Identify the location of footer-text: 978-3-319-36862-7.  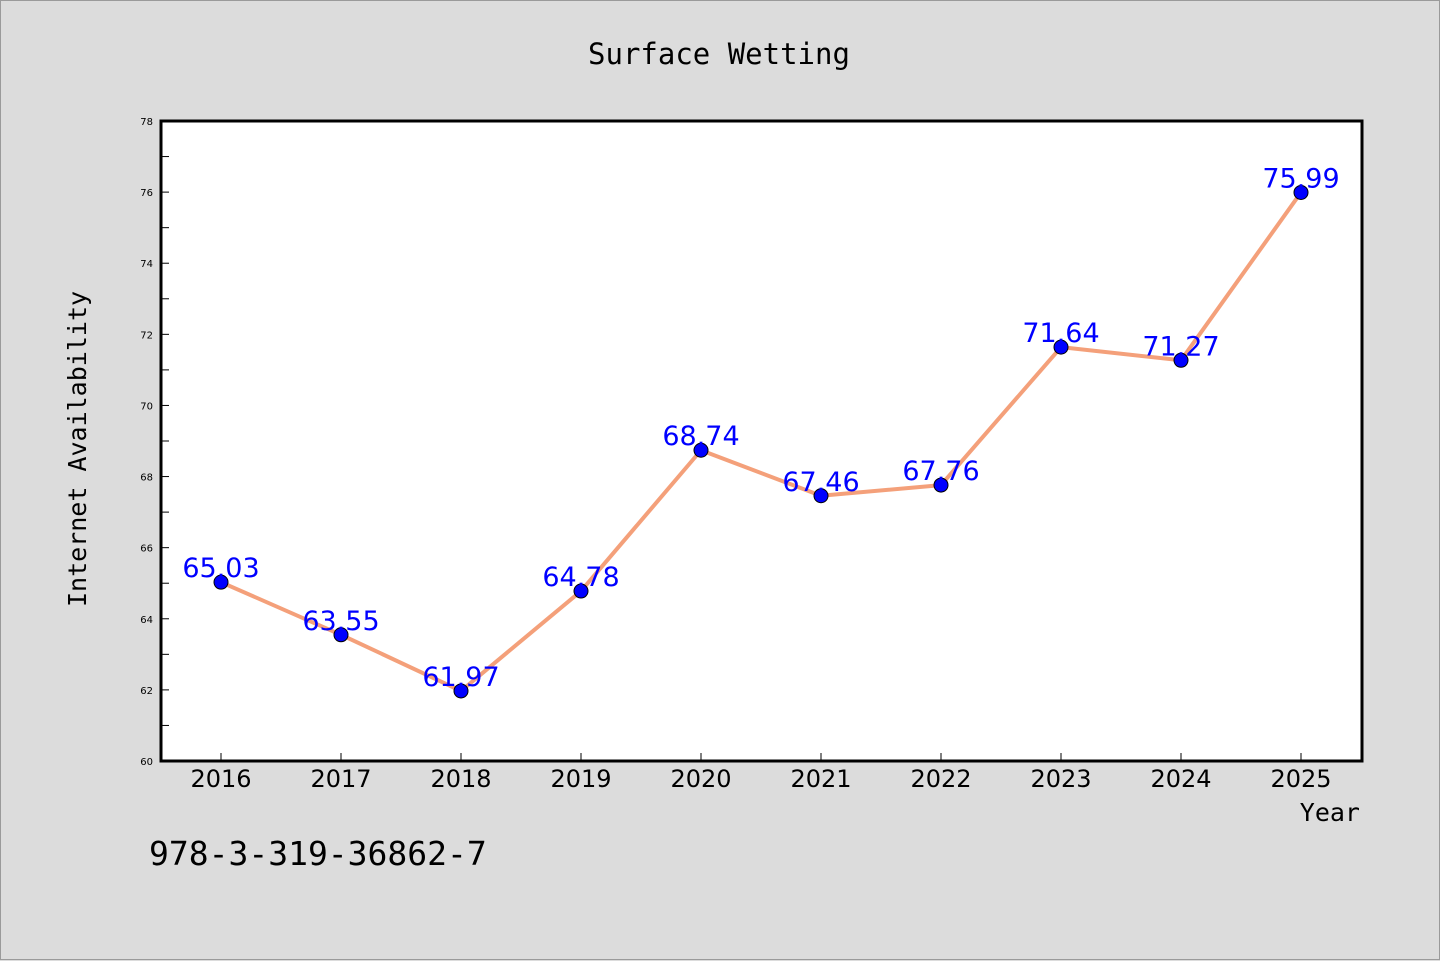
(318, 853).